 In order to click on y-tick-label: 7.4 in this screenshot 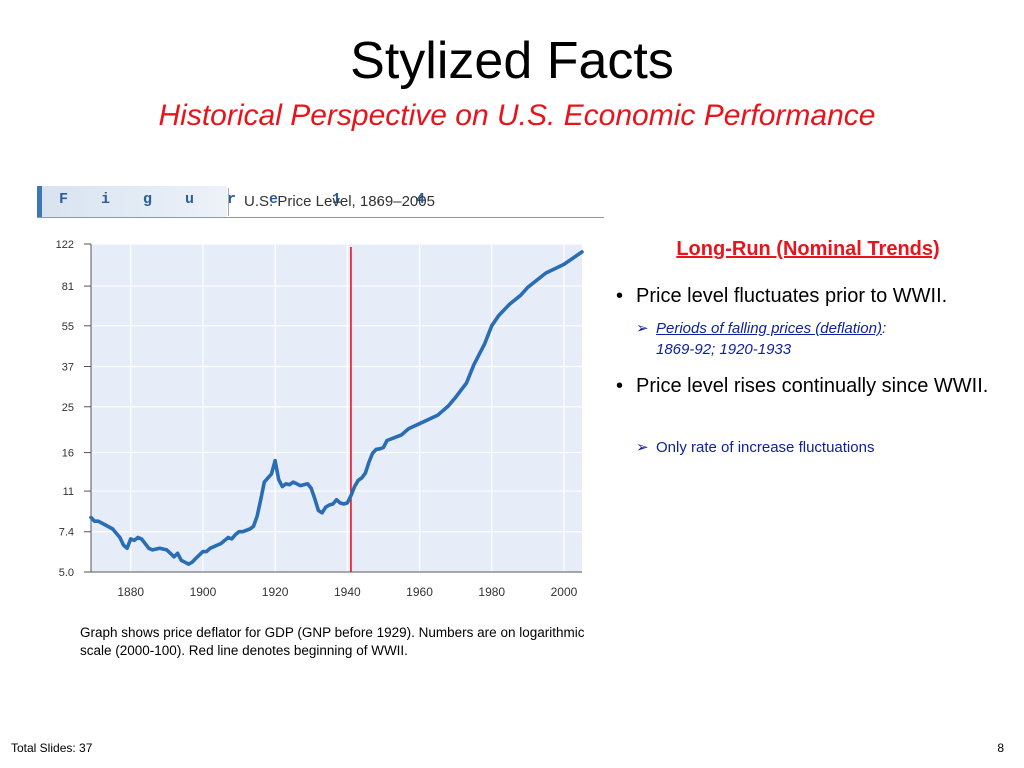, I will do `click(66, 533)`.